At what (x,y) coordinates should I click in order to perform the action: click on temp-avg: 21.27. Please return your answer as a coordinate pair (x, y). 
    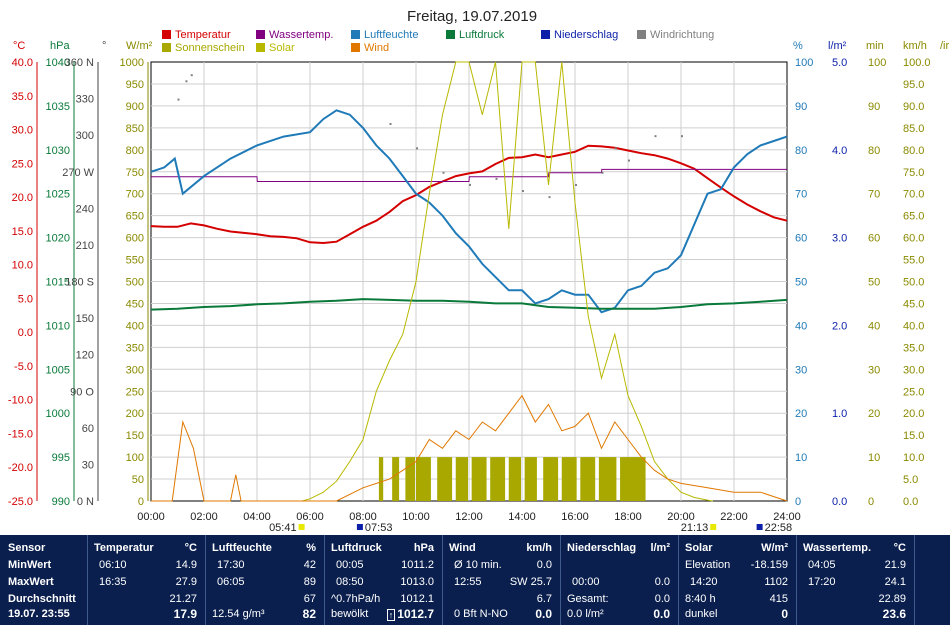
    Looking at the image, I should click on (183, 599).